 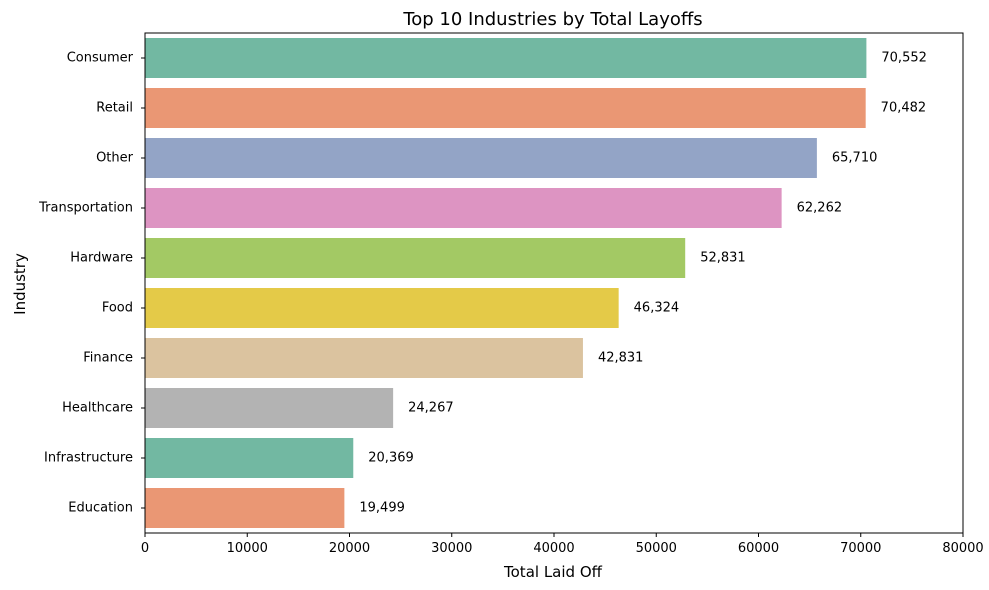 I want to click on y-tick-label: Healthcare, so click(x=97, y=408).